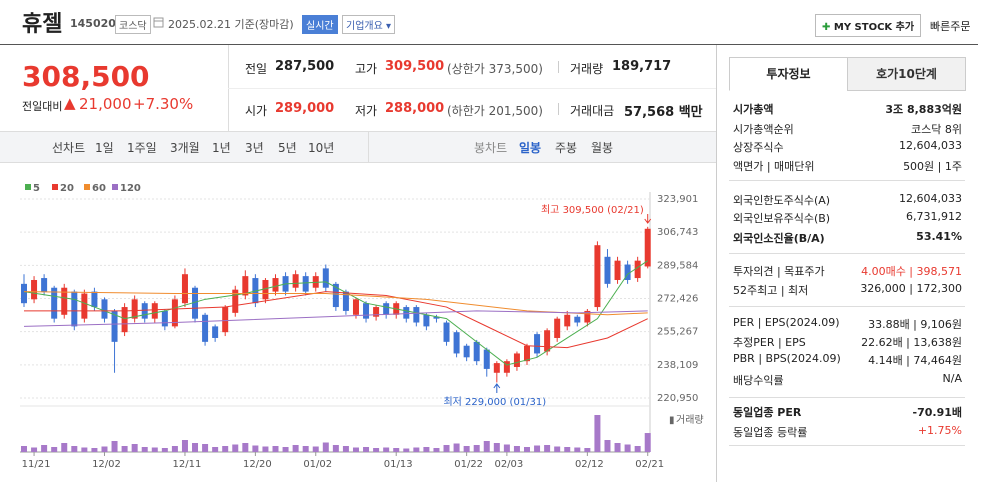 The width and height of the screenshot is (994, 482). What do you see at coordinates (256, 111) in the screenshot?
I see `stat-label: 시가` at bounding box center [256, 111].